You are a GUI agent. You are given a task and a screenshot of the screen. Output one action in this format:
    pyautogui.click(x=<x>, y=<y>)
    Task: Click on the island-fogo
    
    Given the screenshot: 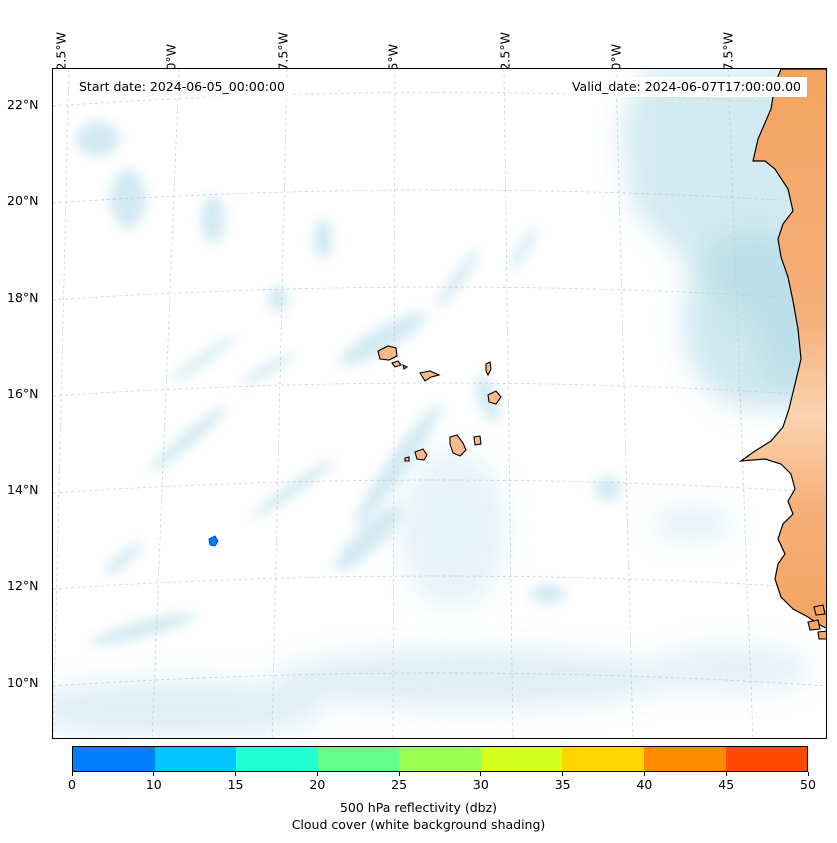 What is the action you would take?
    pyautogui.click(x=421, y=454)
    